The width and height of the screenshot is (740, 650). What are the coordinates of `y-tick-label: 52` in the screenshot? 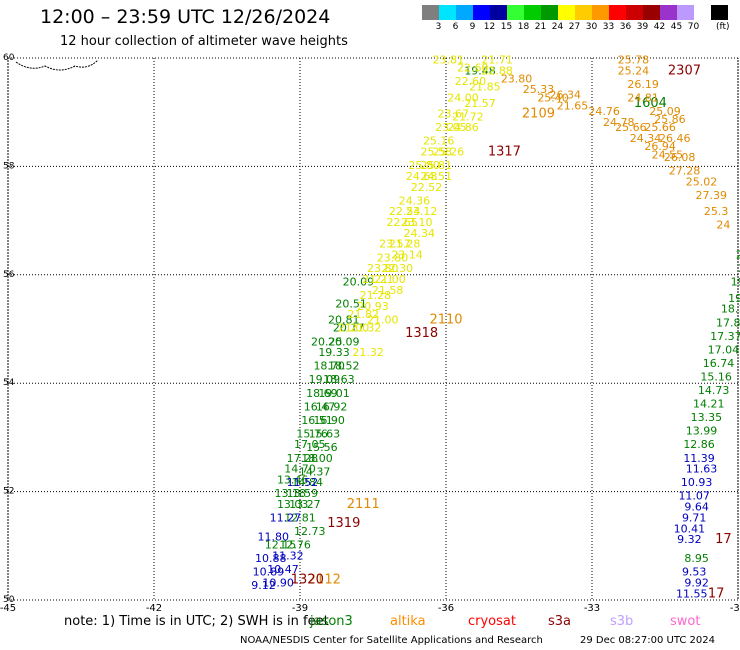 It's located at (8, 492).